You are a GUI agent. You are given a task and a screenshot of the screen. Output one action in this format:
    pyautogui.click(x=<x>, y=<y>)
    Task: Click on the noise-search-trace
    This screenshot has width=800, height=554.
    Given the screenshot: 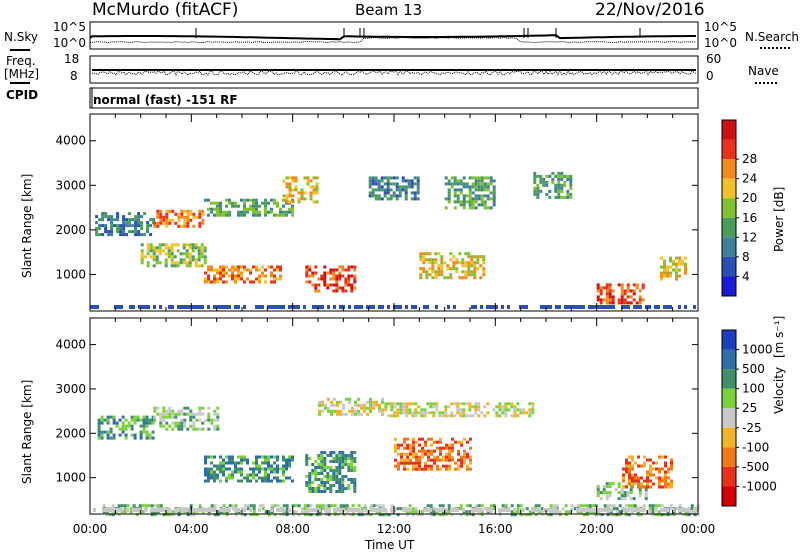 What is the action you would take?
    pyautogui.click(x=393, y=40)
    